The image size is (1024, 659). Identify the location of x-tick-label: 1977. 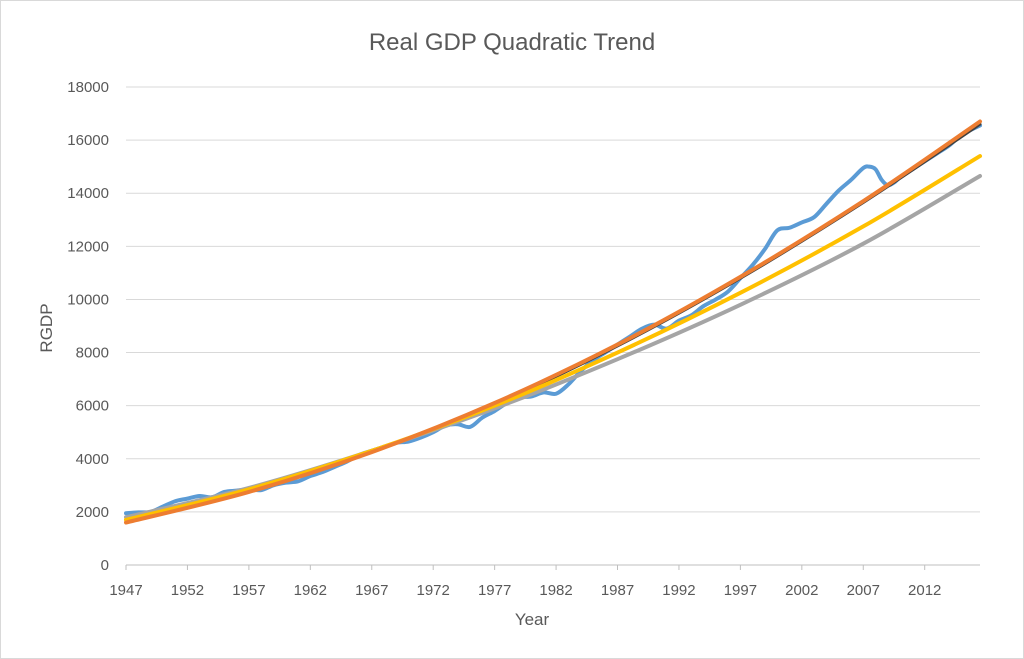
(494, 590).